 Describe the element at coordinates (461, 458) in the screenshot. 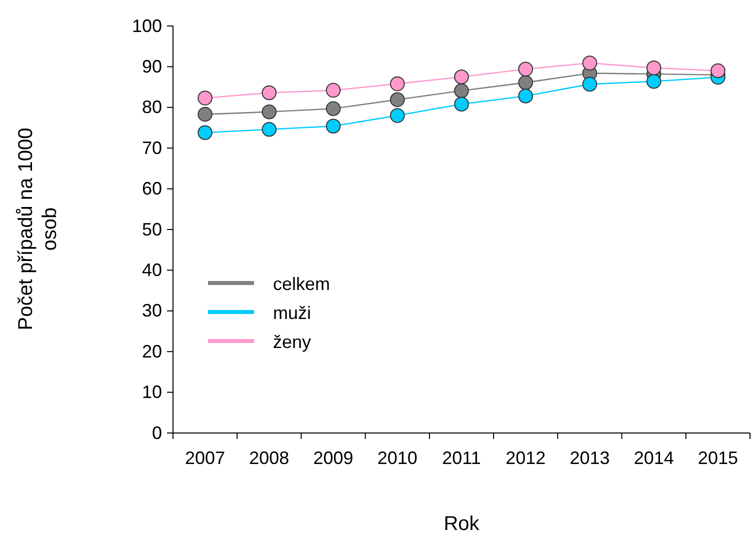

I see `x-tick-label: 2011` at that location.